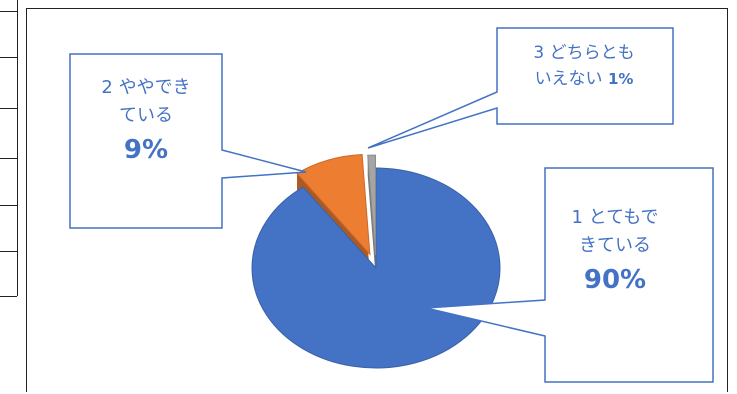 Image resolution: width=737 pixels, height=394 pixels. Describe the element at coordinates (620, 79) in the screenshot. I see `data-label-3-pct: 1%` at that location.